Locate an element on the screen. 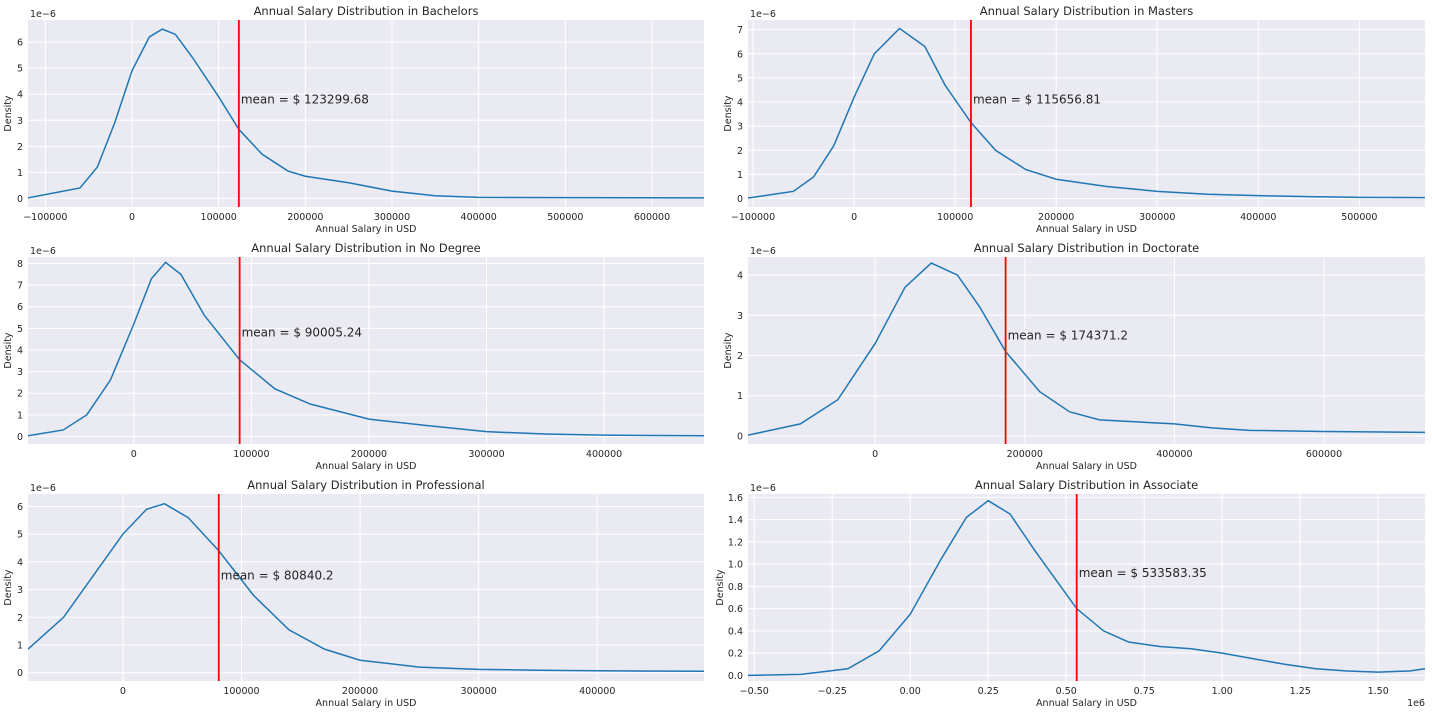 This screenshot has width=1432, height=712. y-tick-label: 1.2 is located at coordinates (735, 542).